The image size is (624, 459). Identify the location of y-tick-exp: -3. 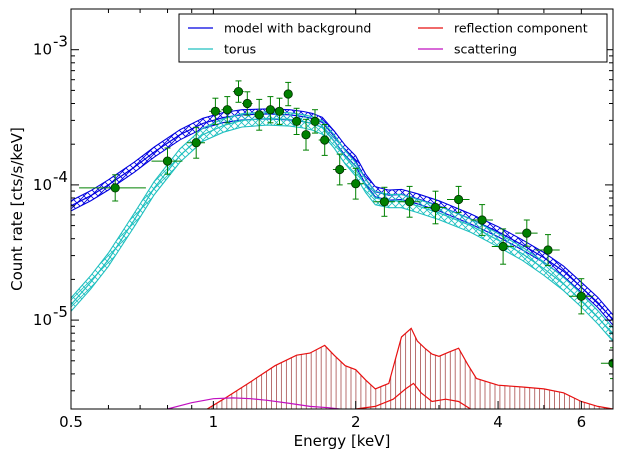
(60, 42).